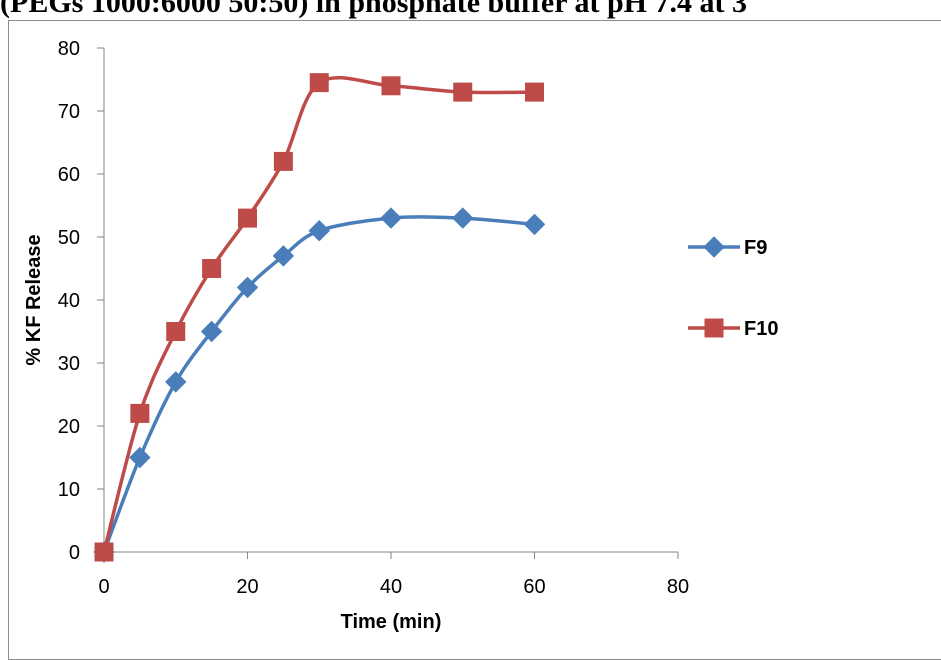 The width and height of the screenshot is (941, 660). I want to click on legend: F9 F10, so click(733, 288).